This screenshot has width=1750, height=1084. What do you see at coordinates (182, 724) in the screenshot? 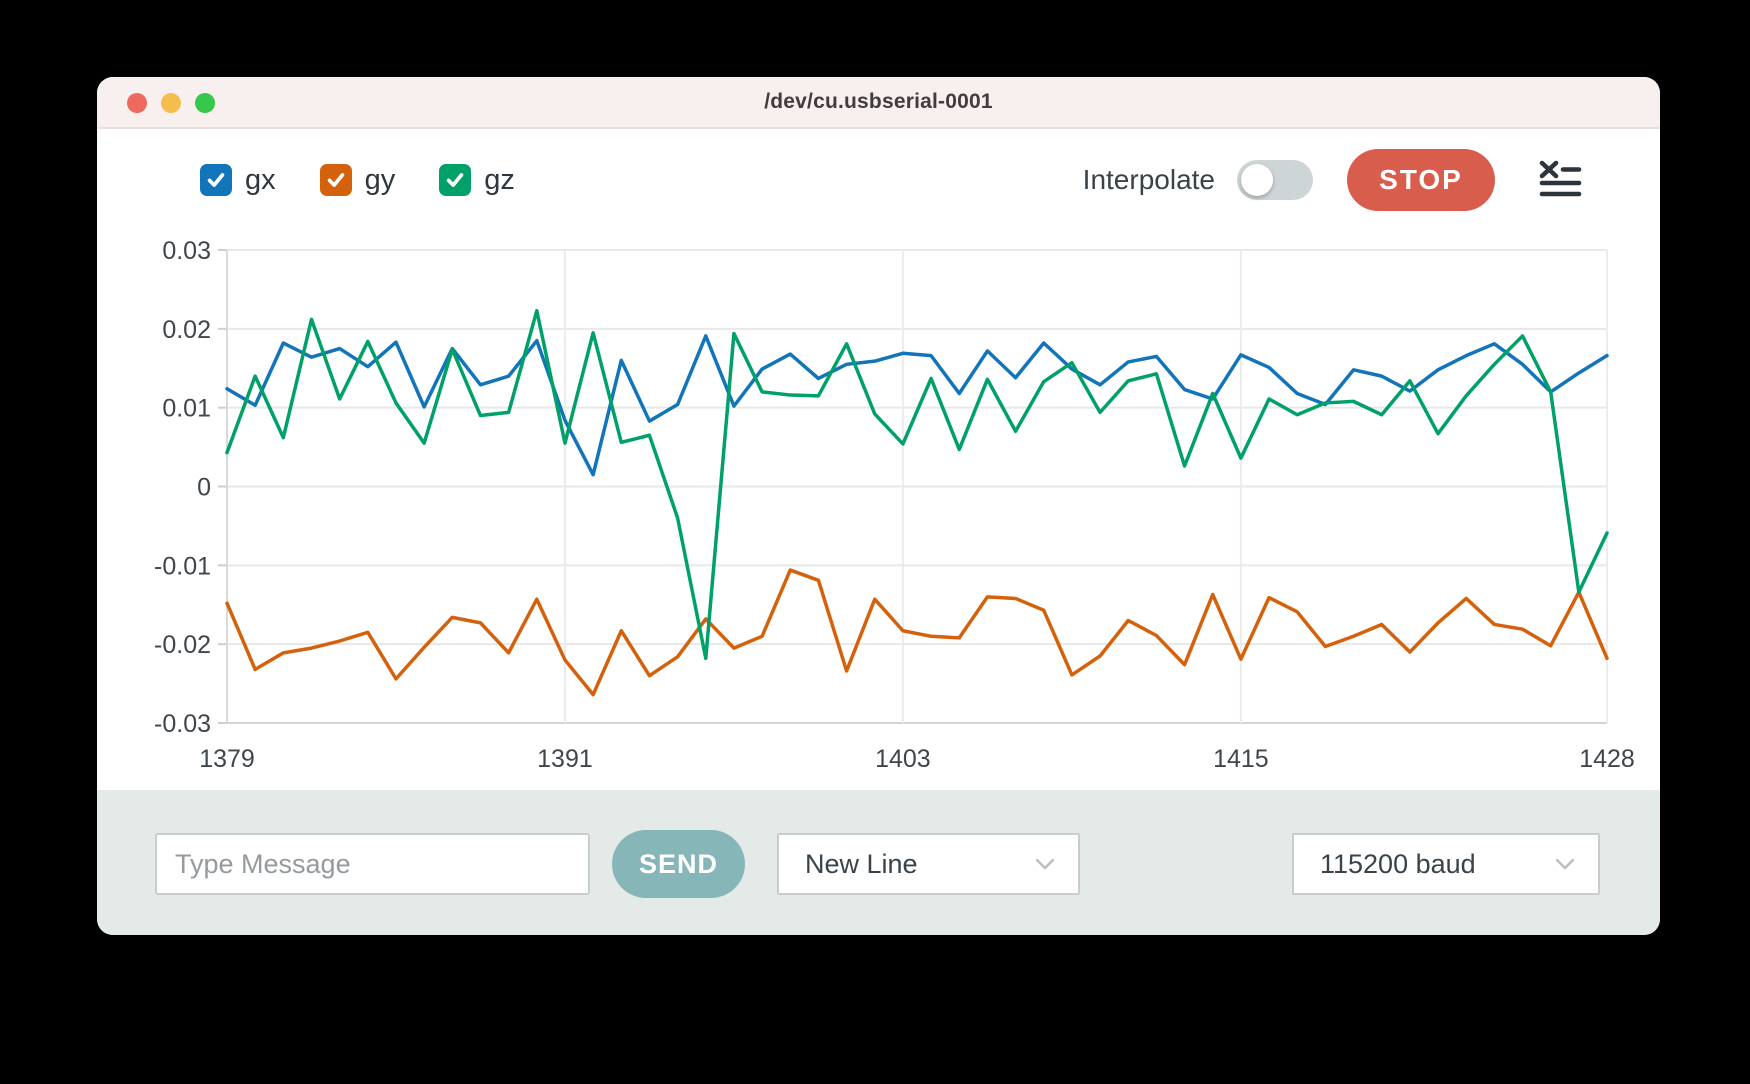
I see `chart-ytick-label: -0.03` at bounding box center [182, 724].